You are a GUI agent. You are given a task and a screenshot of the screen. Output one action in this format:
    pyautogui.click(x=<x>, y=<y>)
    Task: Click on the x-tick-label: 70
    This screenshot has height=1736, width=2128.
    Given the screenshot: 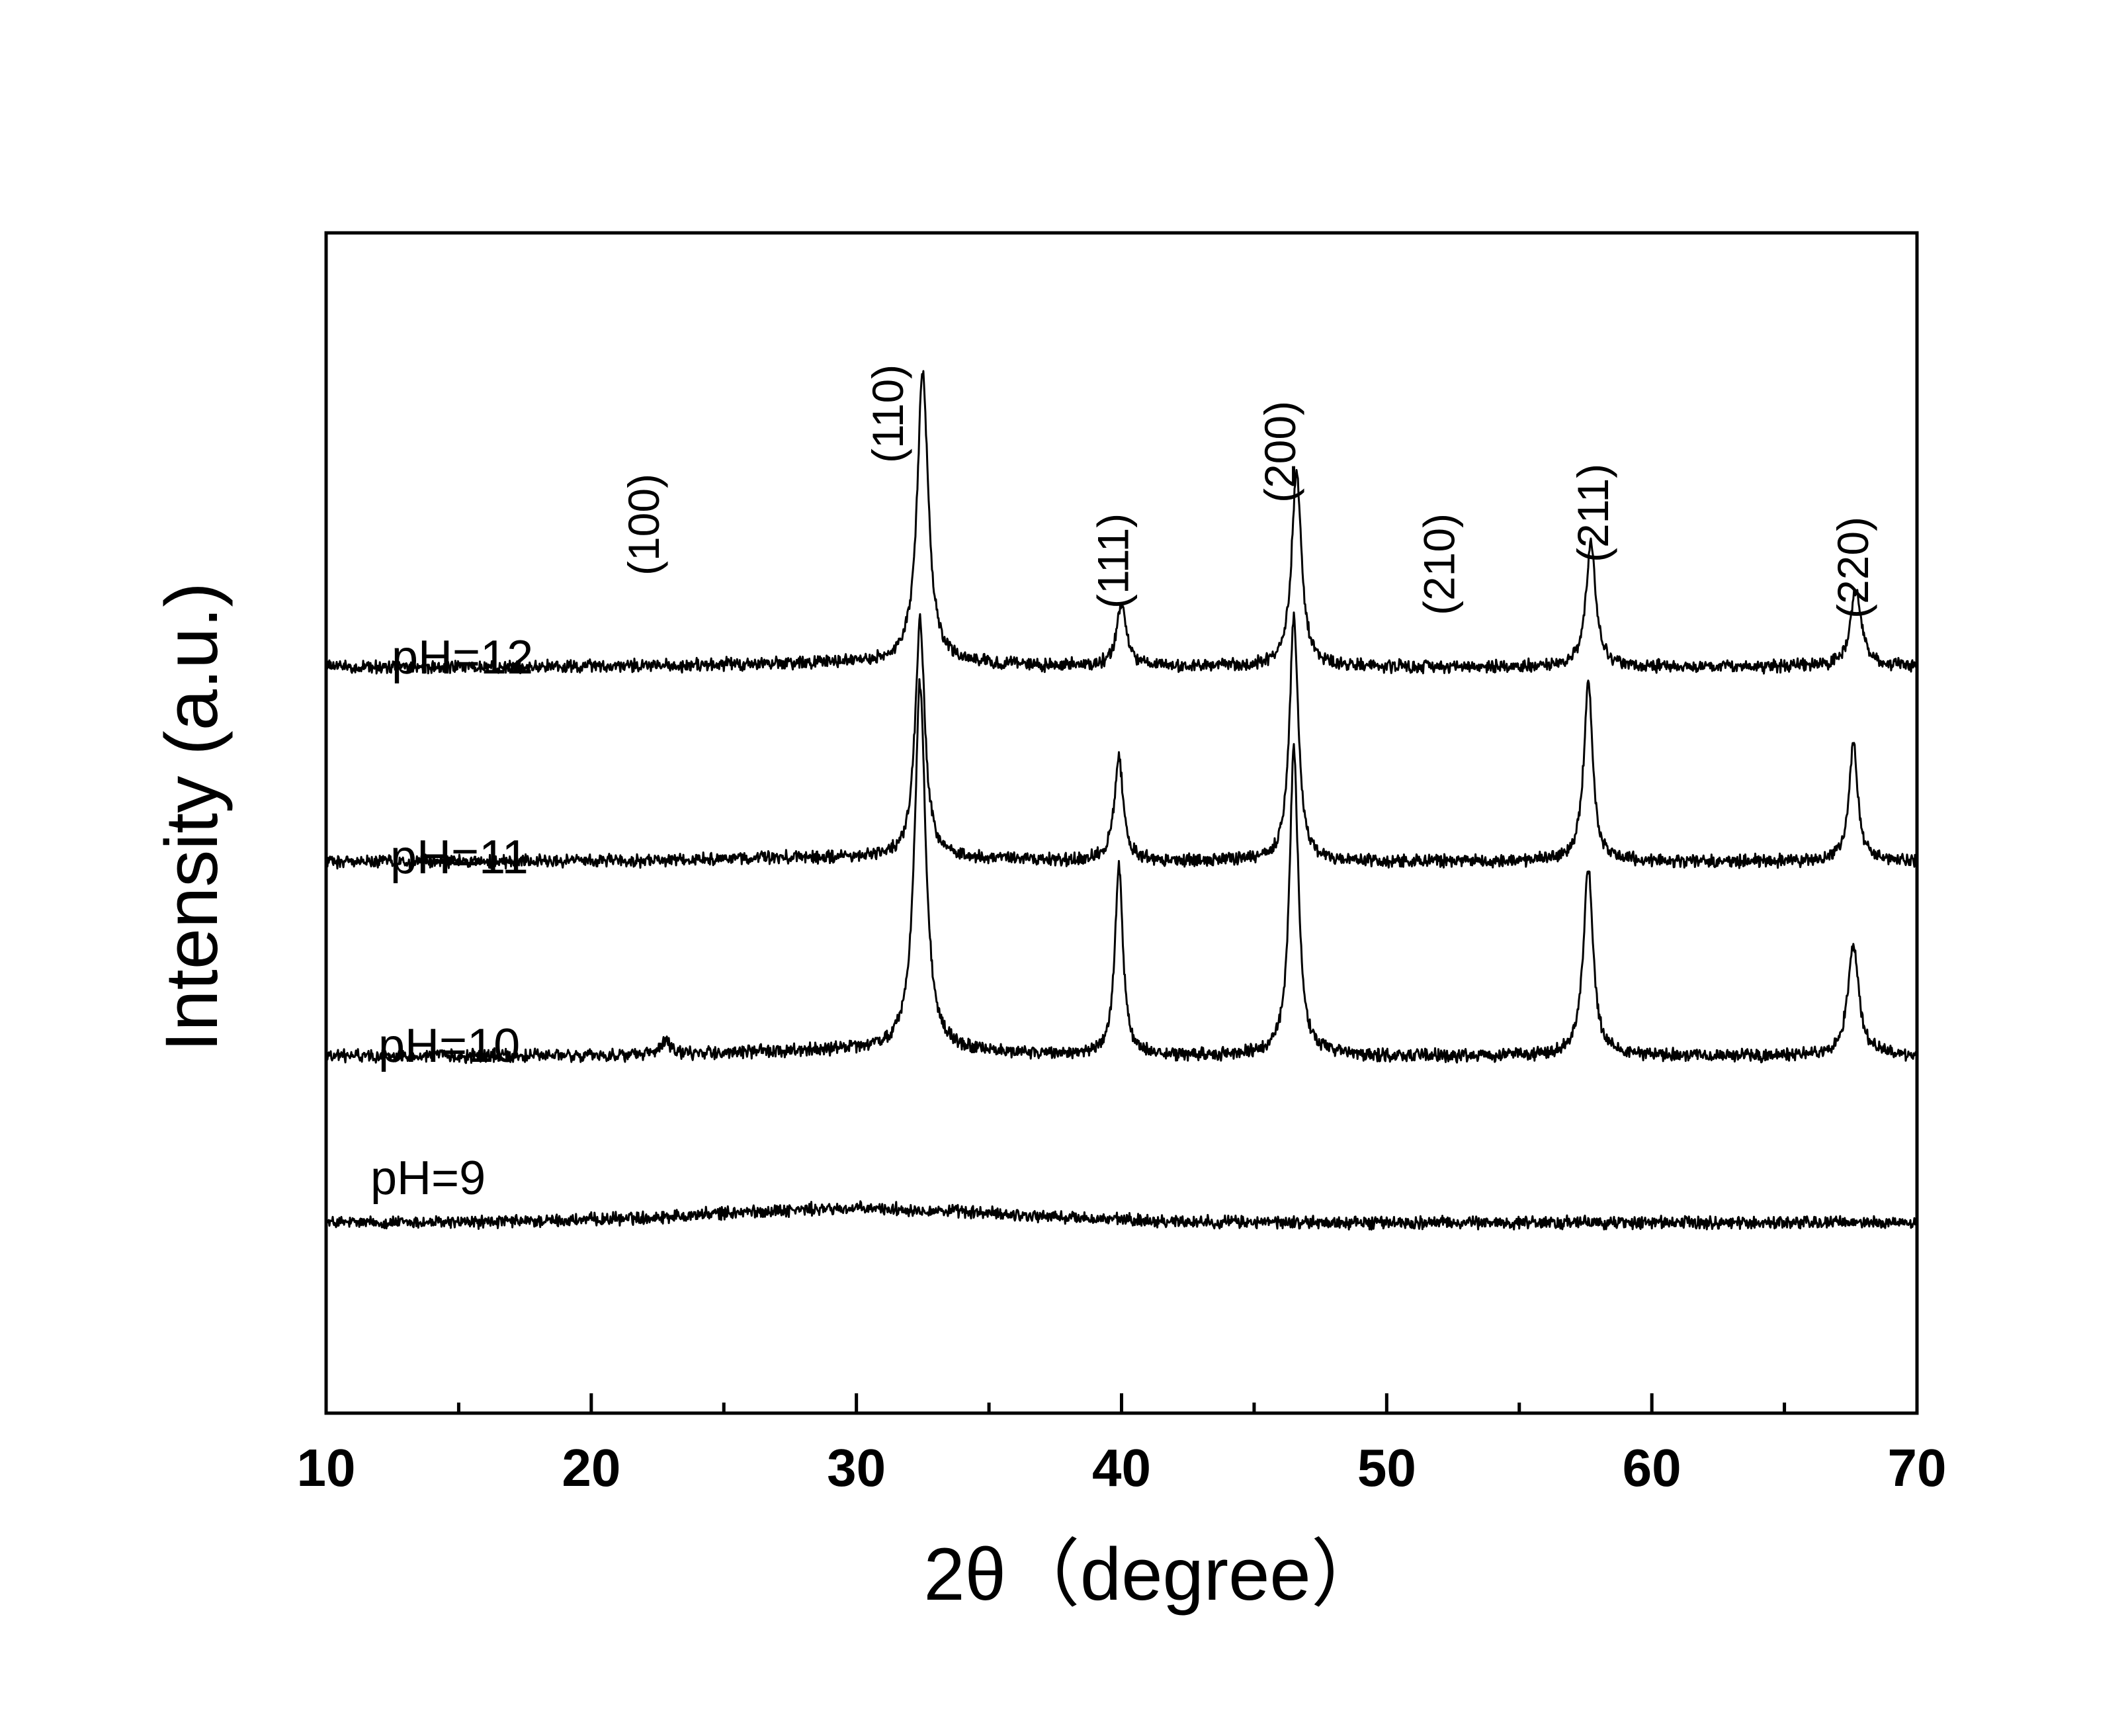 What is the action you would take?
    pyautogui.click(x=1918, y=1467)
    